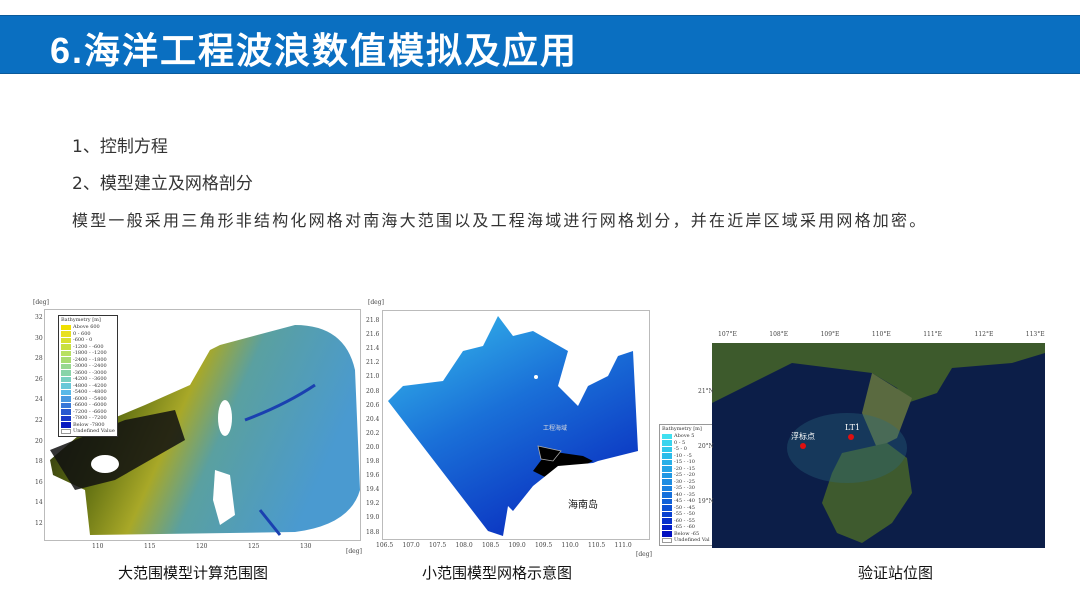  I want to click on legend-label: 0 - 600, so click(82, 333).